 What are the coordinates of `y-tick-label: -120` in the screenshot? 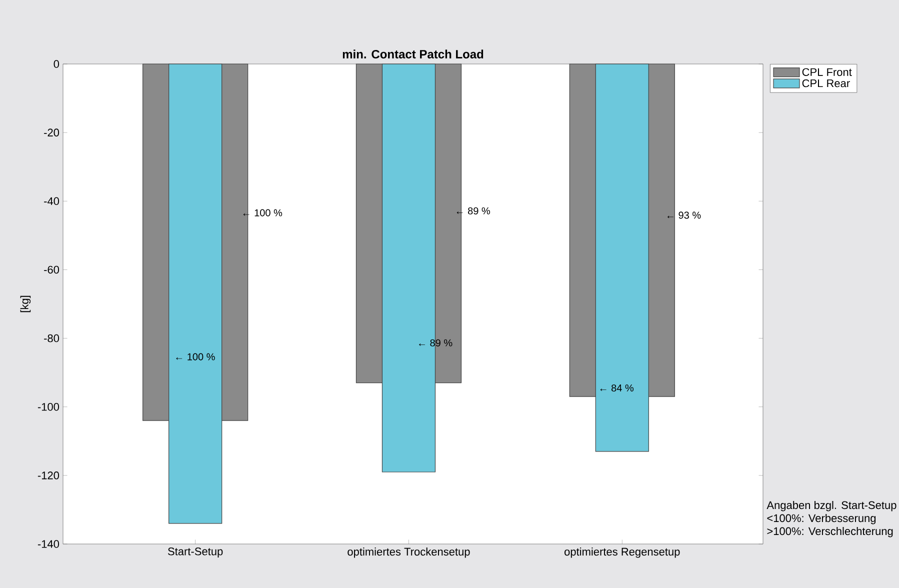 It's located at (49, 476).